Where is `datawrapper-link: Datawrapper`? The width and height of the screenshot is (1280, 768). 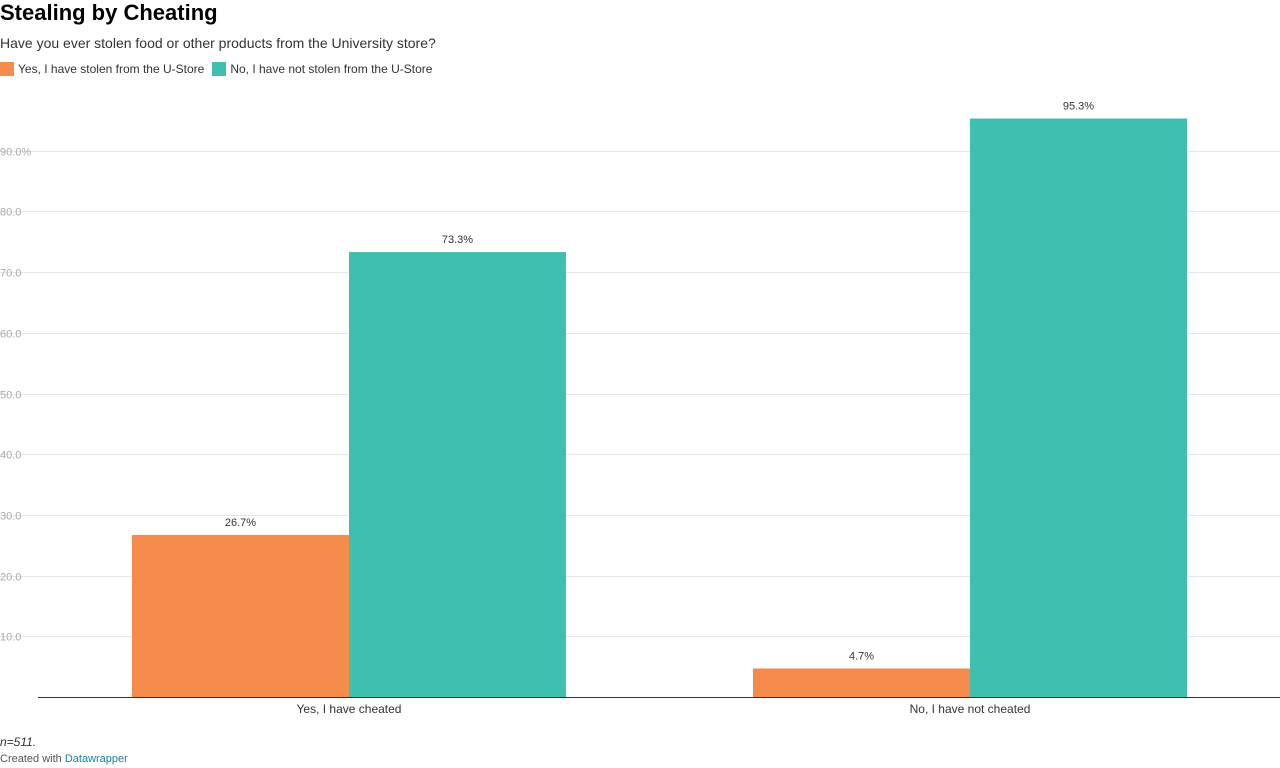 datawrapper-link: Datawrapper is located at coordinates (96, 759).